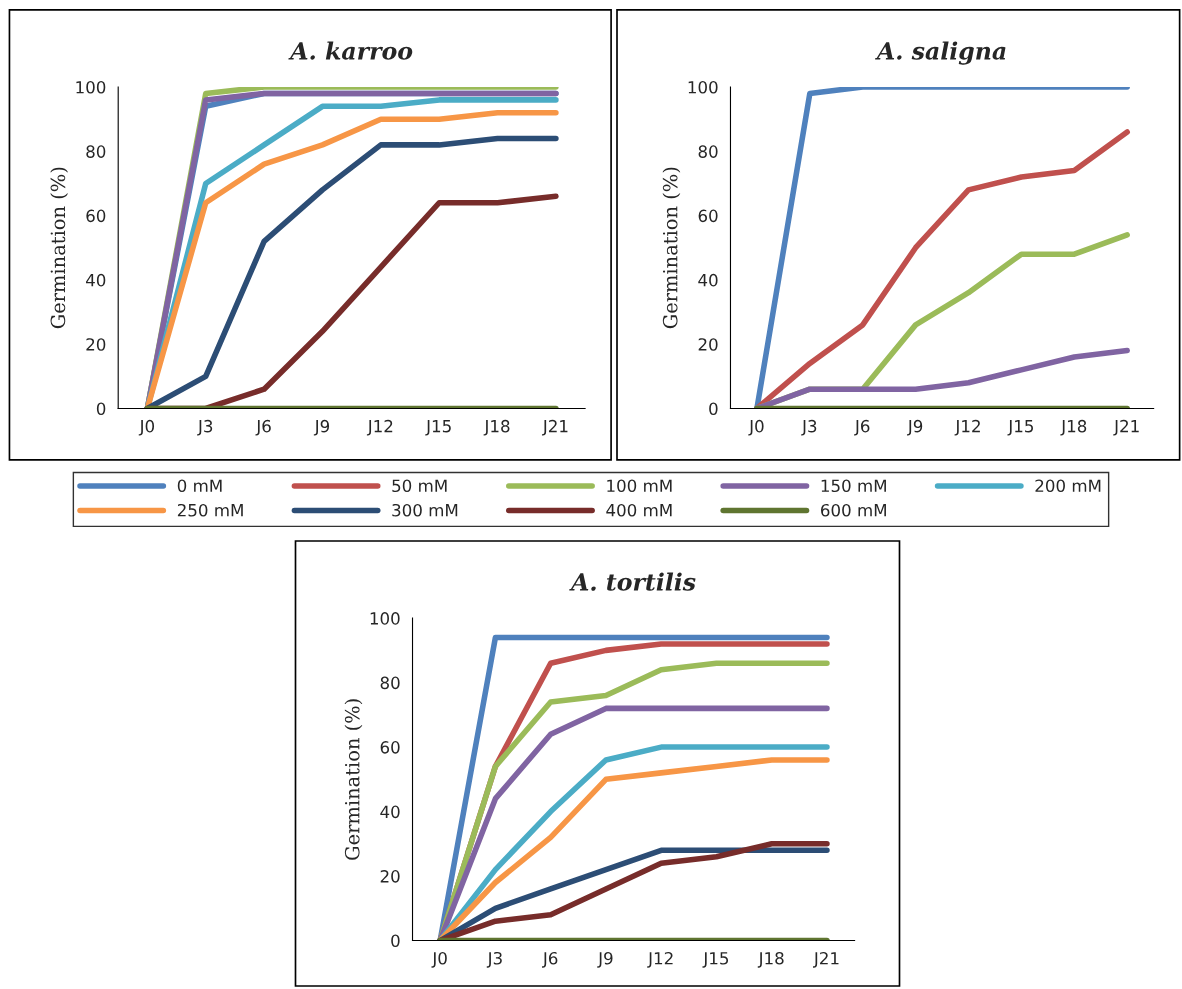 This screenshot has height=989, width=1182. Describe the element at coordinates (199, 486) in the screenshot. I see `legend-label: 0 mM` at that location.